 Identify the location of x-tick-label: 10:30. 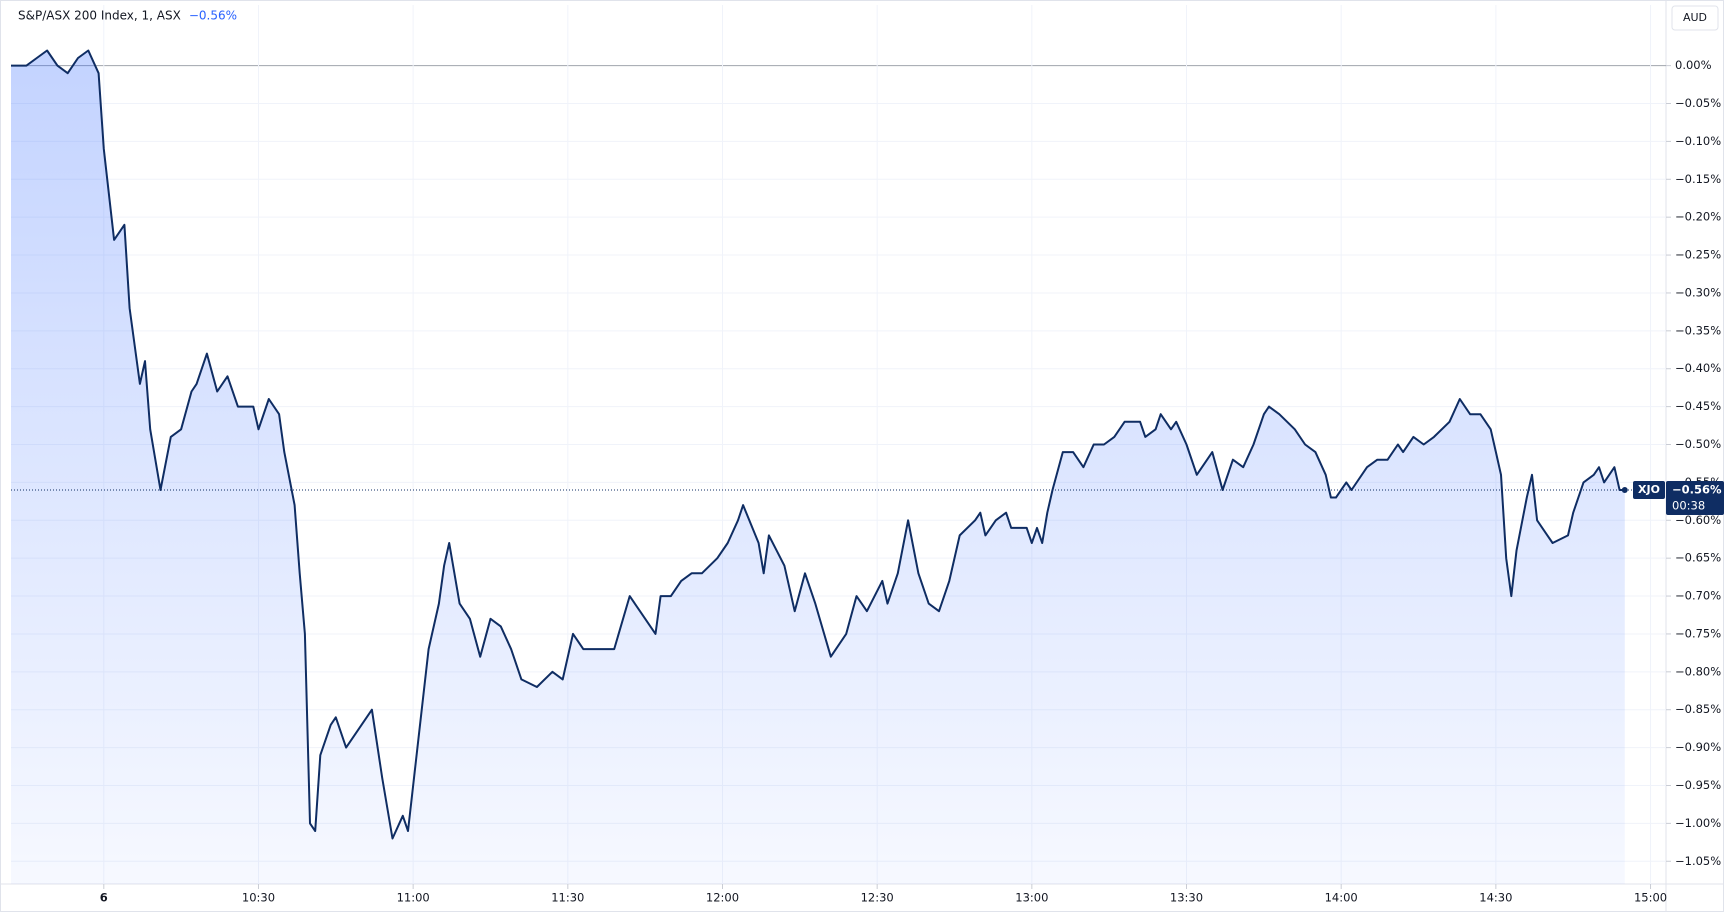
(258, 898).